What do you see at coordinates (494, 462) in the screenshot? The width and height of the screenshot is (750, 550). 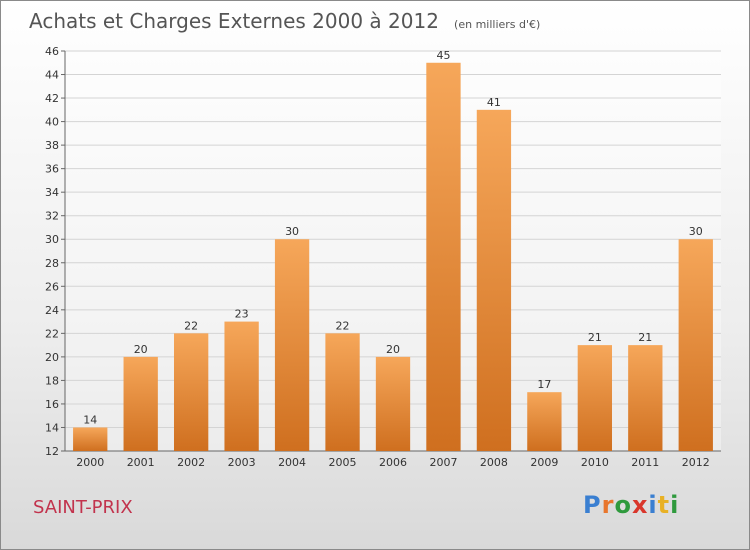 I see `x-tick-label: 2008` at bounding box center [494, 462].